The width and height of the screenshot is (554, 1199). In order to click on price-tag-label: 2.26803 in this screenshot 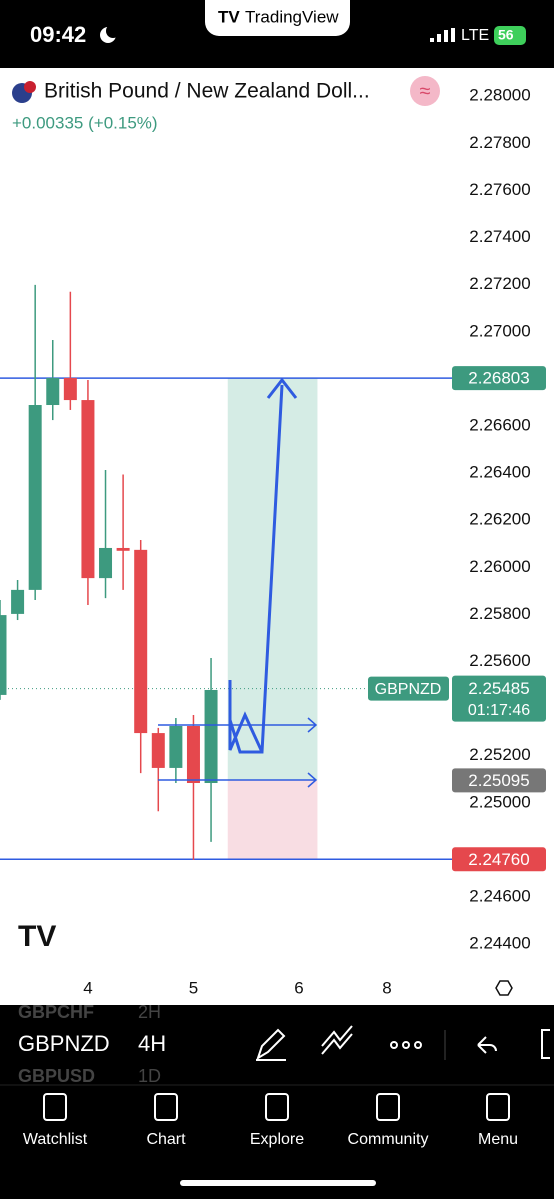, I will do `click(498, 378)`.